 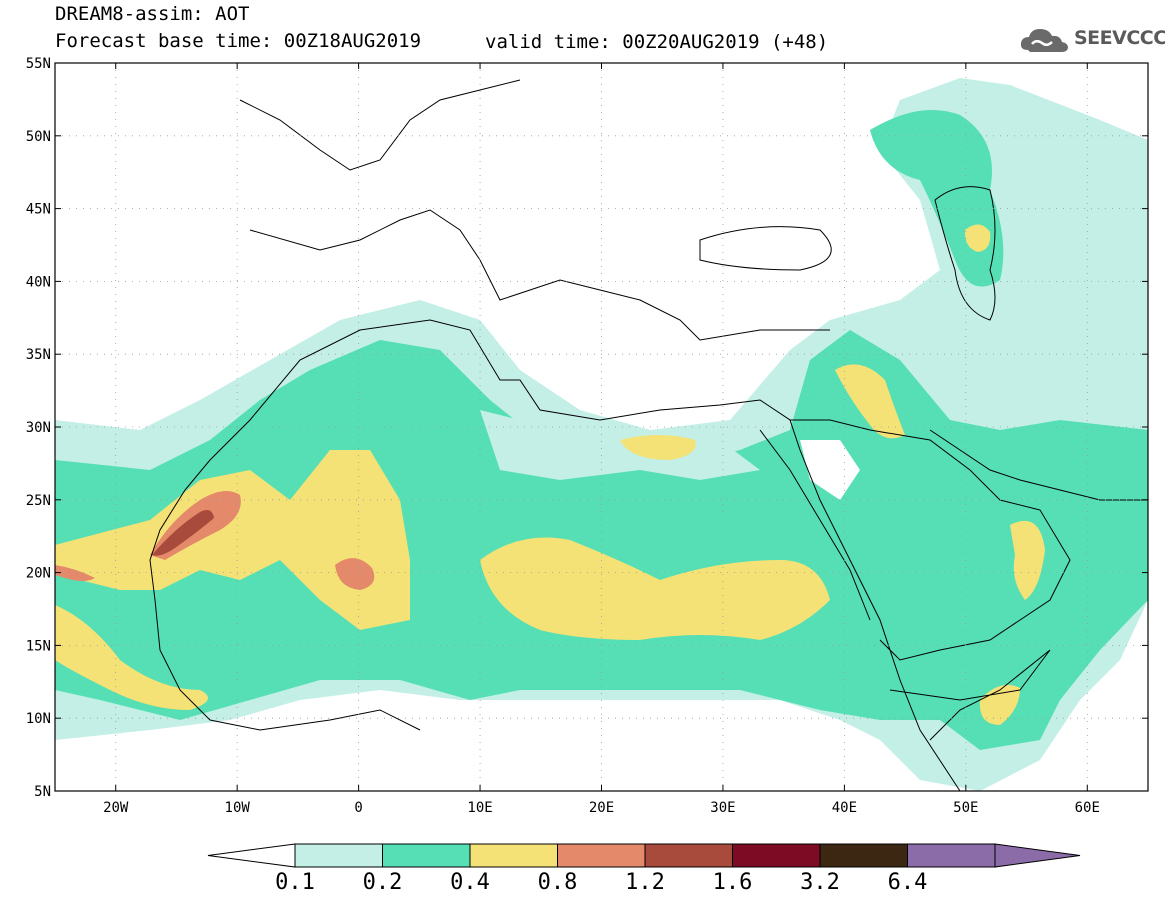 What do you see at coordinates (977, 238) in the screenshot?
I see `aot-contour-0.4-caspian` at bounding box center [977, 238].